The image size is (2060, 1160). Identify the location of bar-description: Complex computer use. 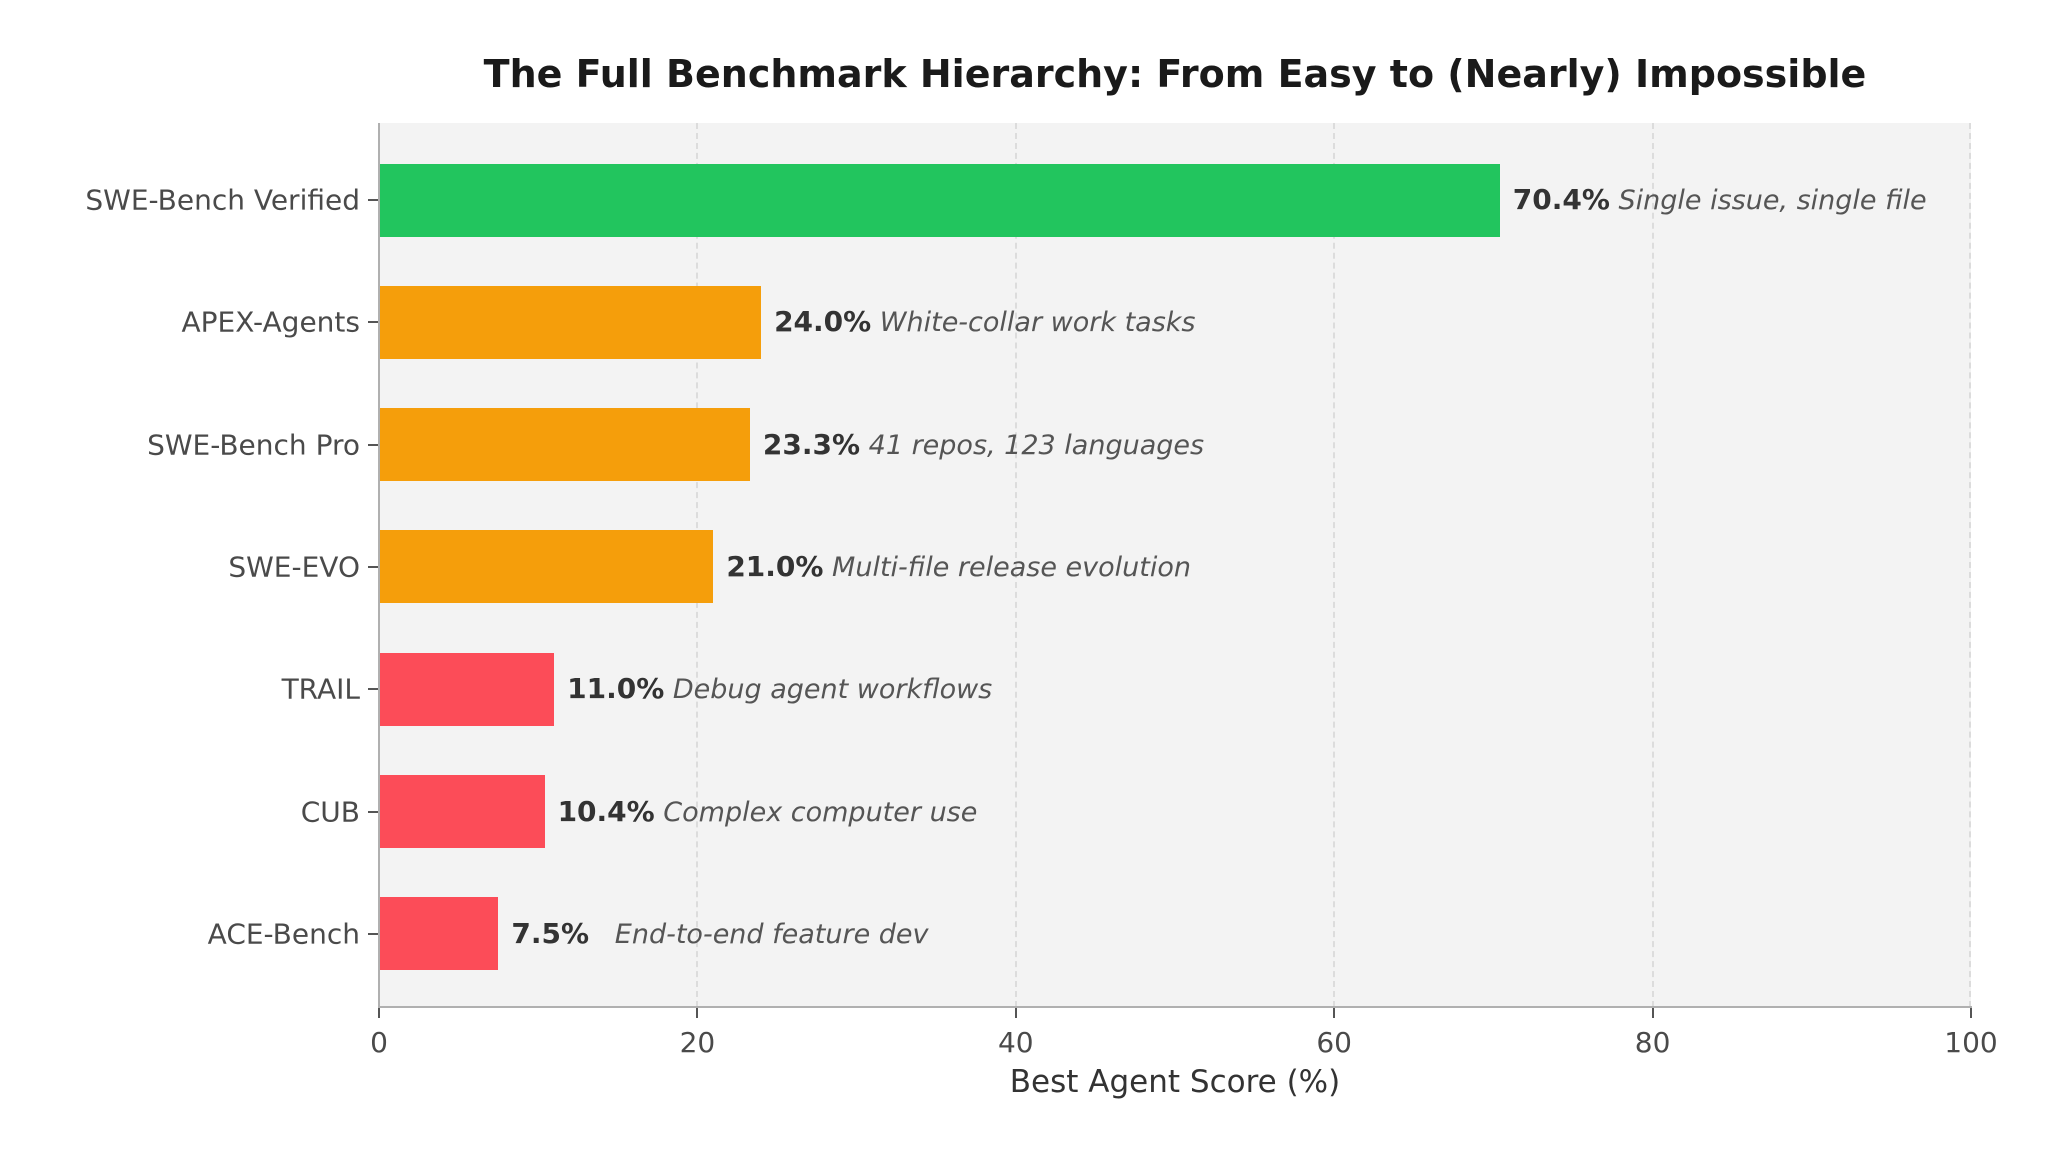
(816, 812).